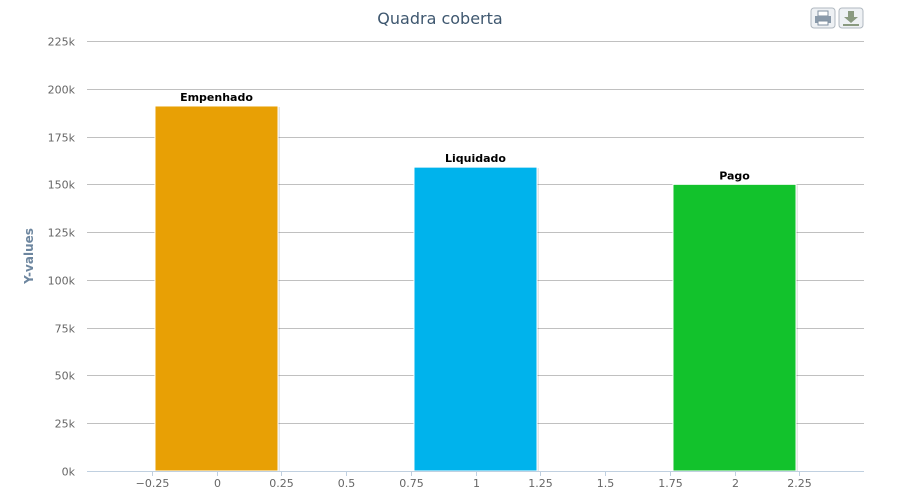 Image resolution: width=914 pixels, height=494 pixels. Describe the element at coordinates (62, 233) in the screenshot. I see `y-tick-label: 125k` at that location.